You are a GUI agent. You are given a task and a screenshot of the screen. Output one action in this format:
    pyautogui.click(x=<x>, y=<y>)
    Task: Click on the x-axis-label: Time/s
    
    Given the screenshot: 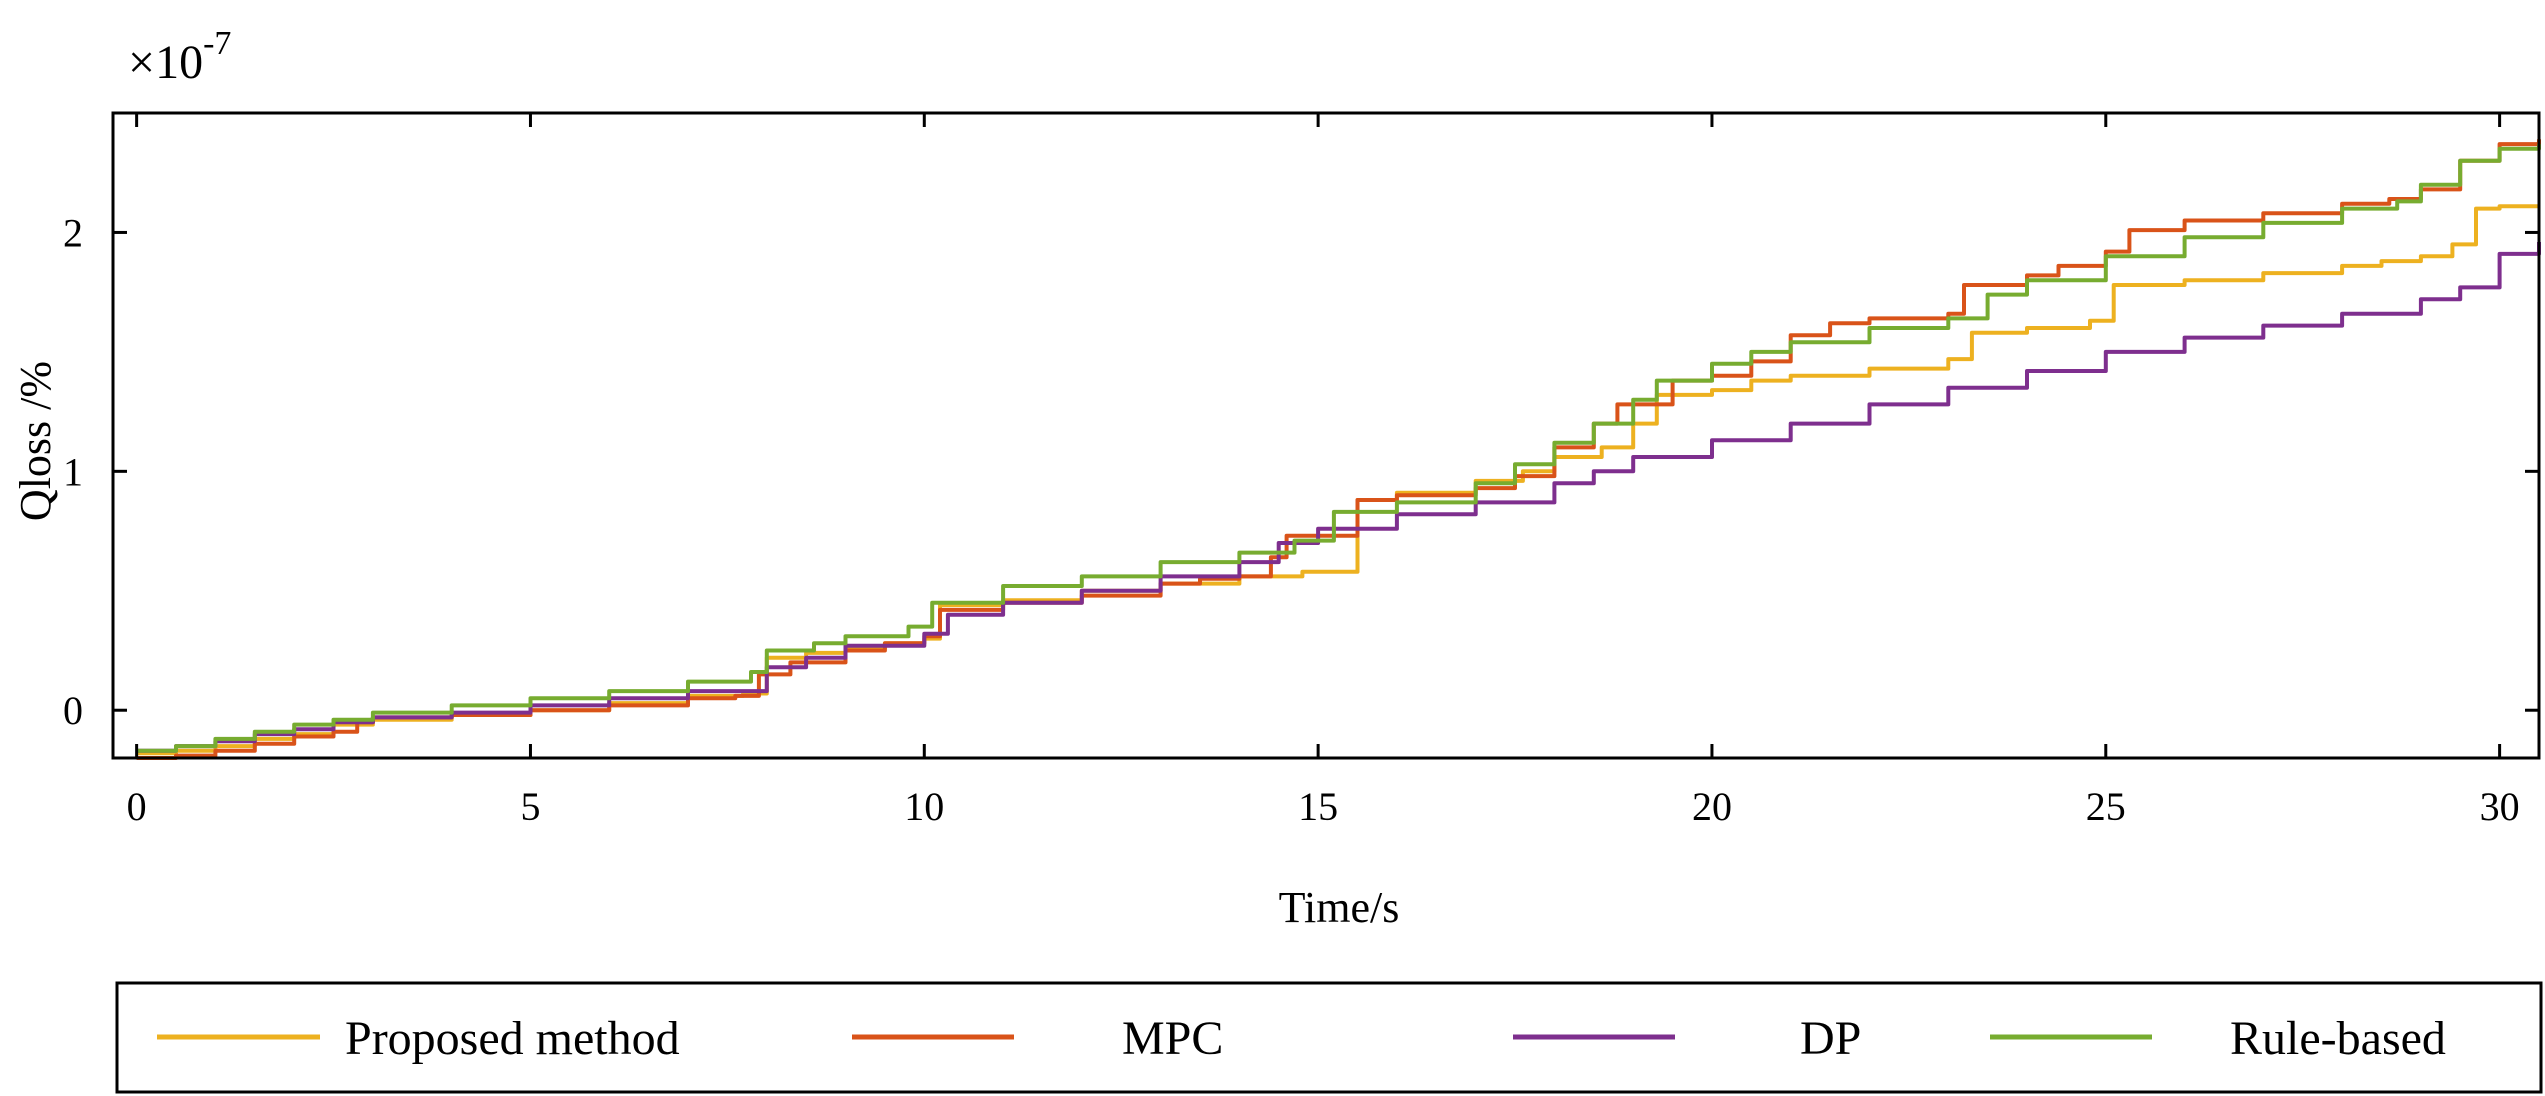 What is the action you would take?
    pyautogui.click(x=1339, y=907)
    